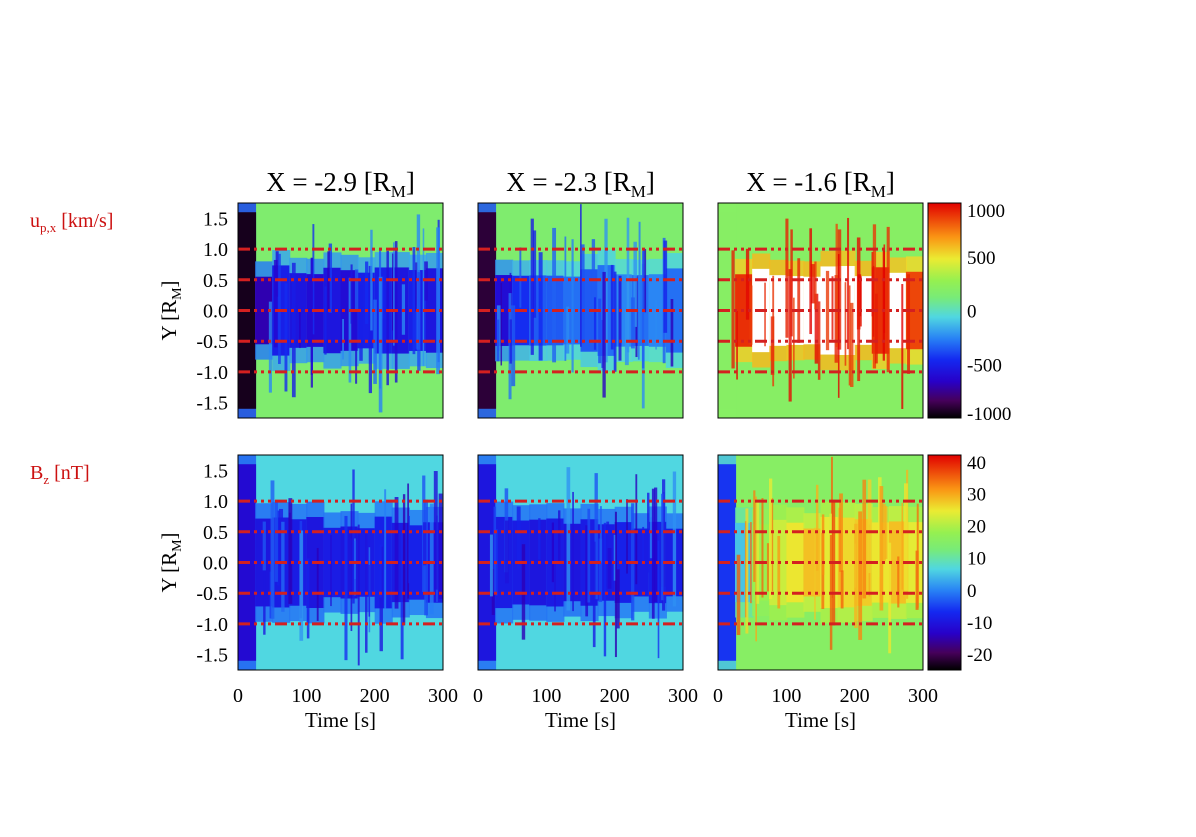  What do you see at coordinates (212, 342) in the screenshot?
I see `y-tick-label: -0.5` at bounding box center [212, 342].